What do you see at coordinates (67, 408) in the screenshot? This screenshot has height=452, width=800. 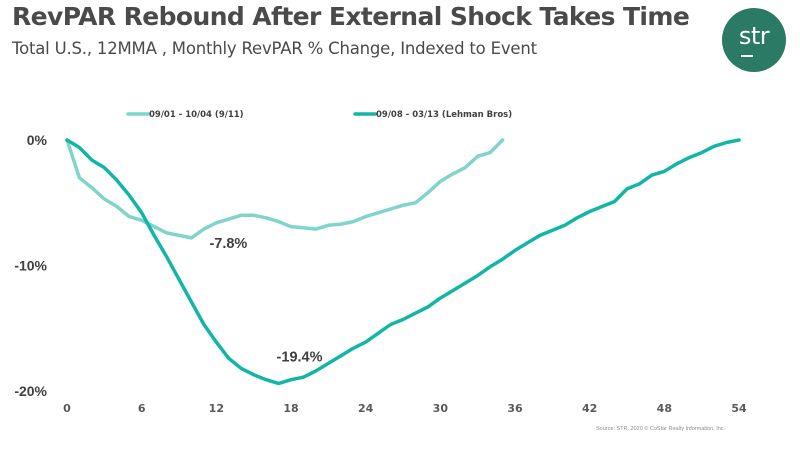 I see `x-tick-label: 0` at bounding box center [67, 408].